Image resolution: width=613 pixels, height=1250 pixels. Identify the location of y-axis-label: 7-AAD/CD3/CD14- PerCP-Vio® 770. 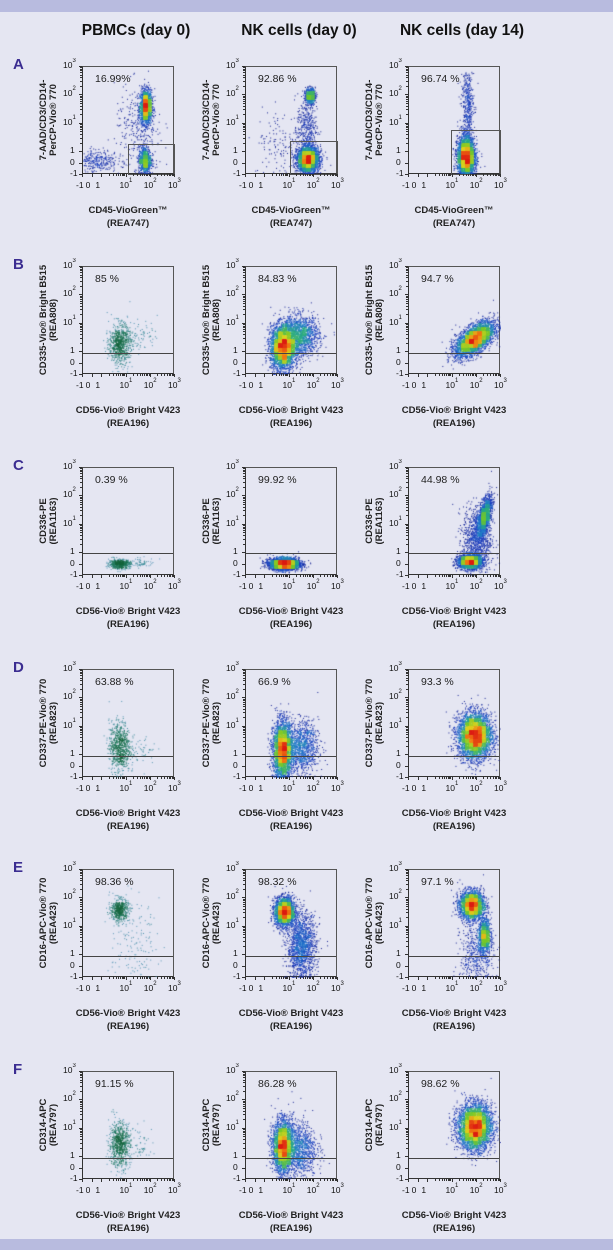
(48, 120).